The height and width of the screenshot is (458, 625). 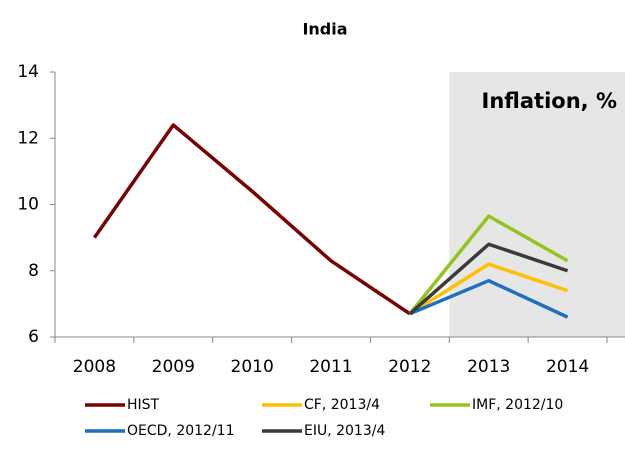 What do you see at coordinates (143, 405) in the screenshot?
I see `legend-label: HIST` at bounding box center [143, 405].